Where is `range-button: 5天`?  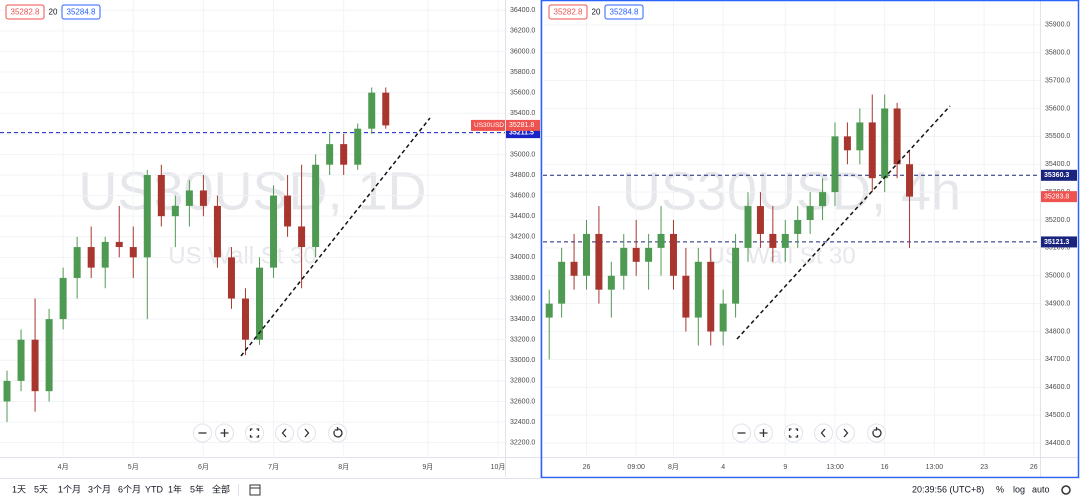
range-button: 5天 is located at coordinates (41, 489).